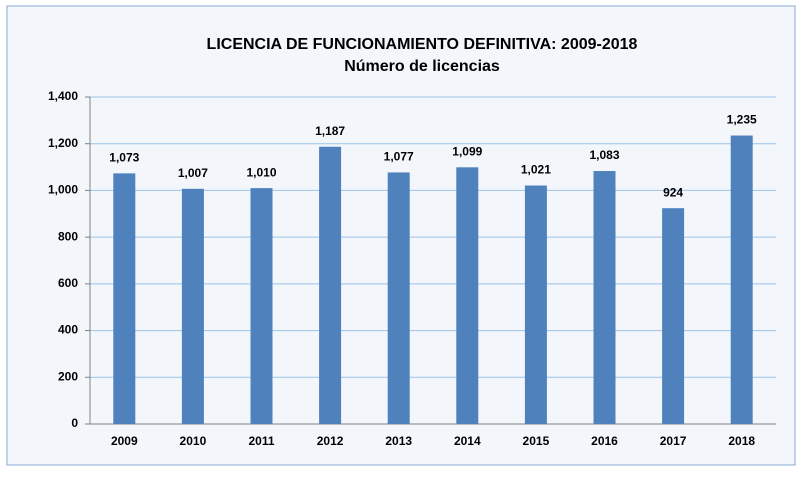 The width and height of the screenshot is (803, 478). What do you see at coordinates (467, 151) in the screenshot?
I see `value-label: 1,099` at bounding box center [467, 151].